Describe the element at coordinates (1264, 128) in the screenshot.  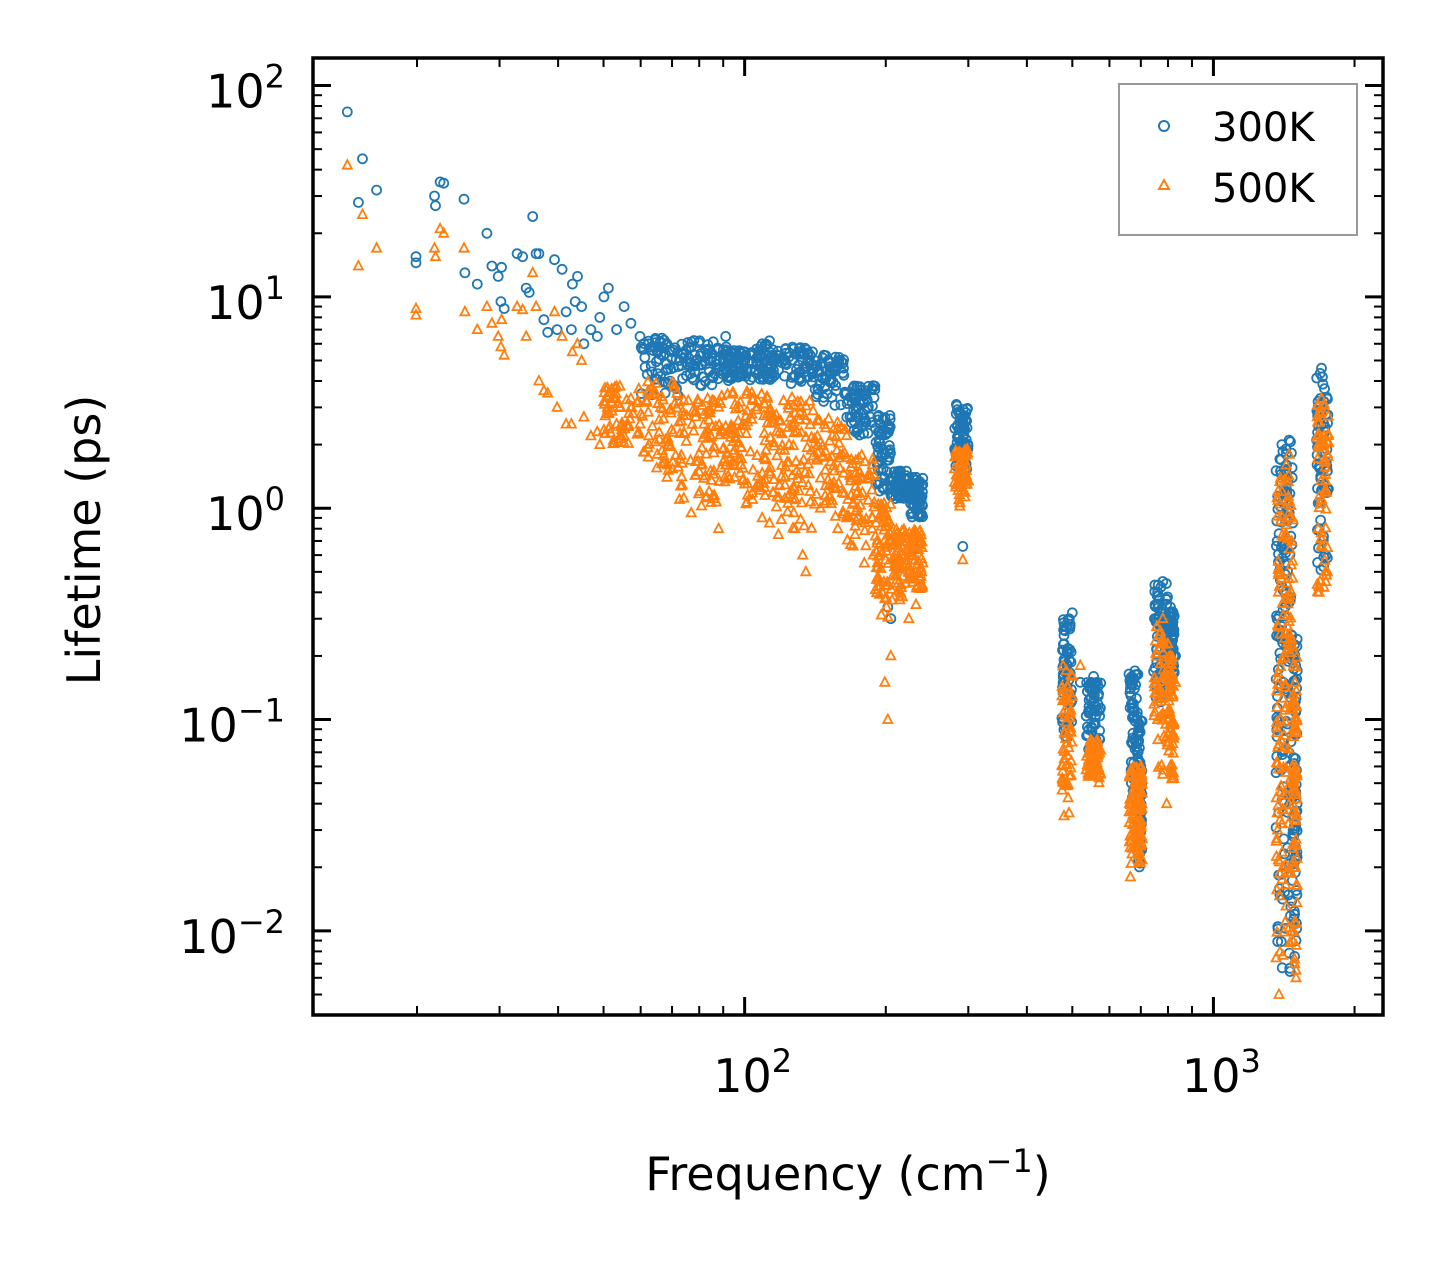
I see `legend-label-300K: 300K` at that location.